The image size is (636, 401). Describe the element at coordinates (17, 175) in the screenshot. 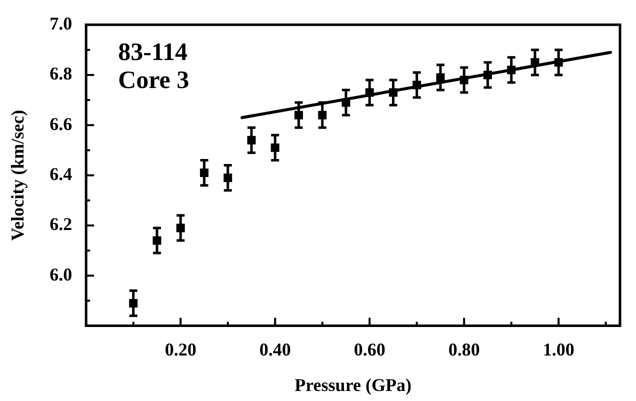

I see `y-axis-title: Velocity (km/sec)` at that location.